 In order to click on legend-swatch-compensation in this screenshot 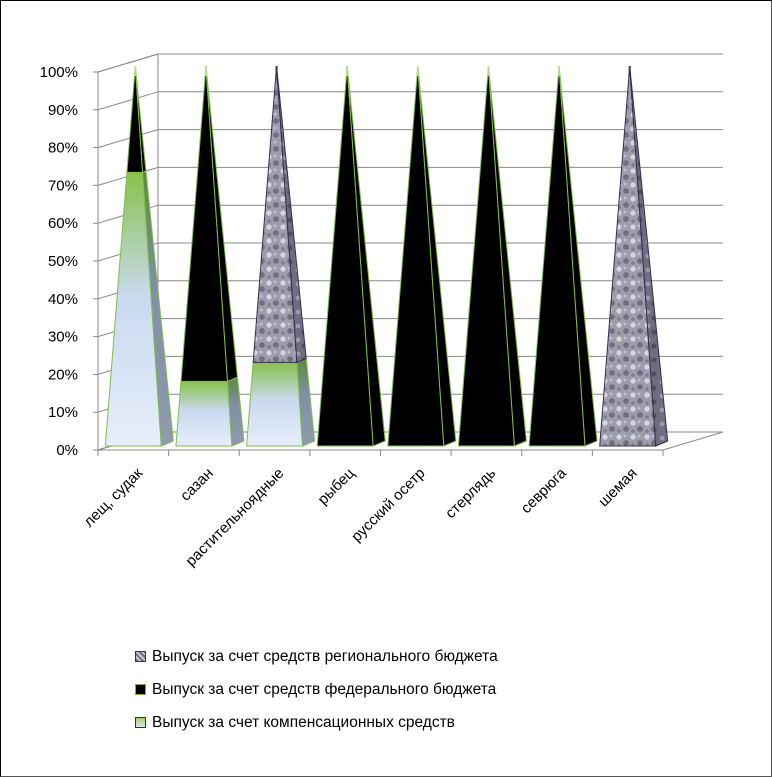, I will do `click(140, 722)`.